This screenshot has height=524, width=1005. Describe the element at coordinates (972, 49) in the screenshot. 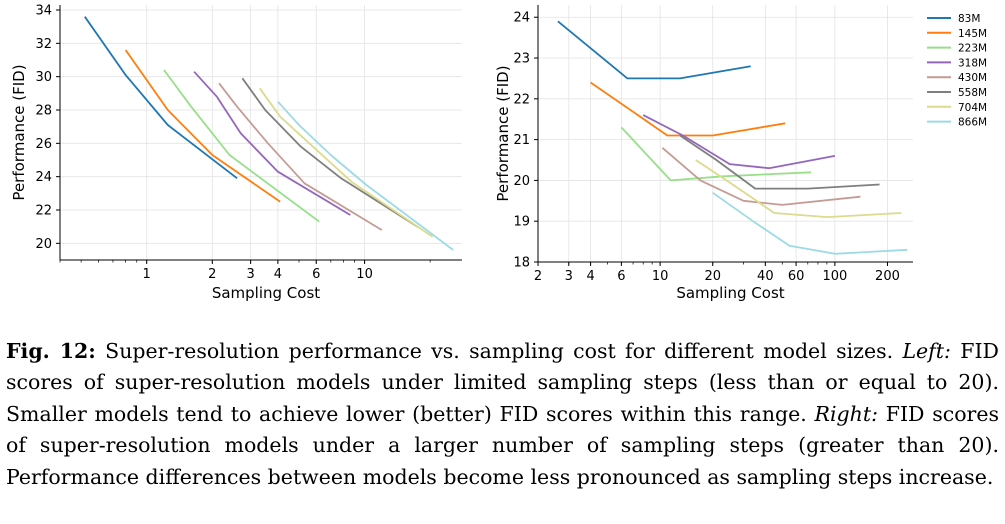

I see `legend-label-223M: 223M` at that location.